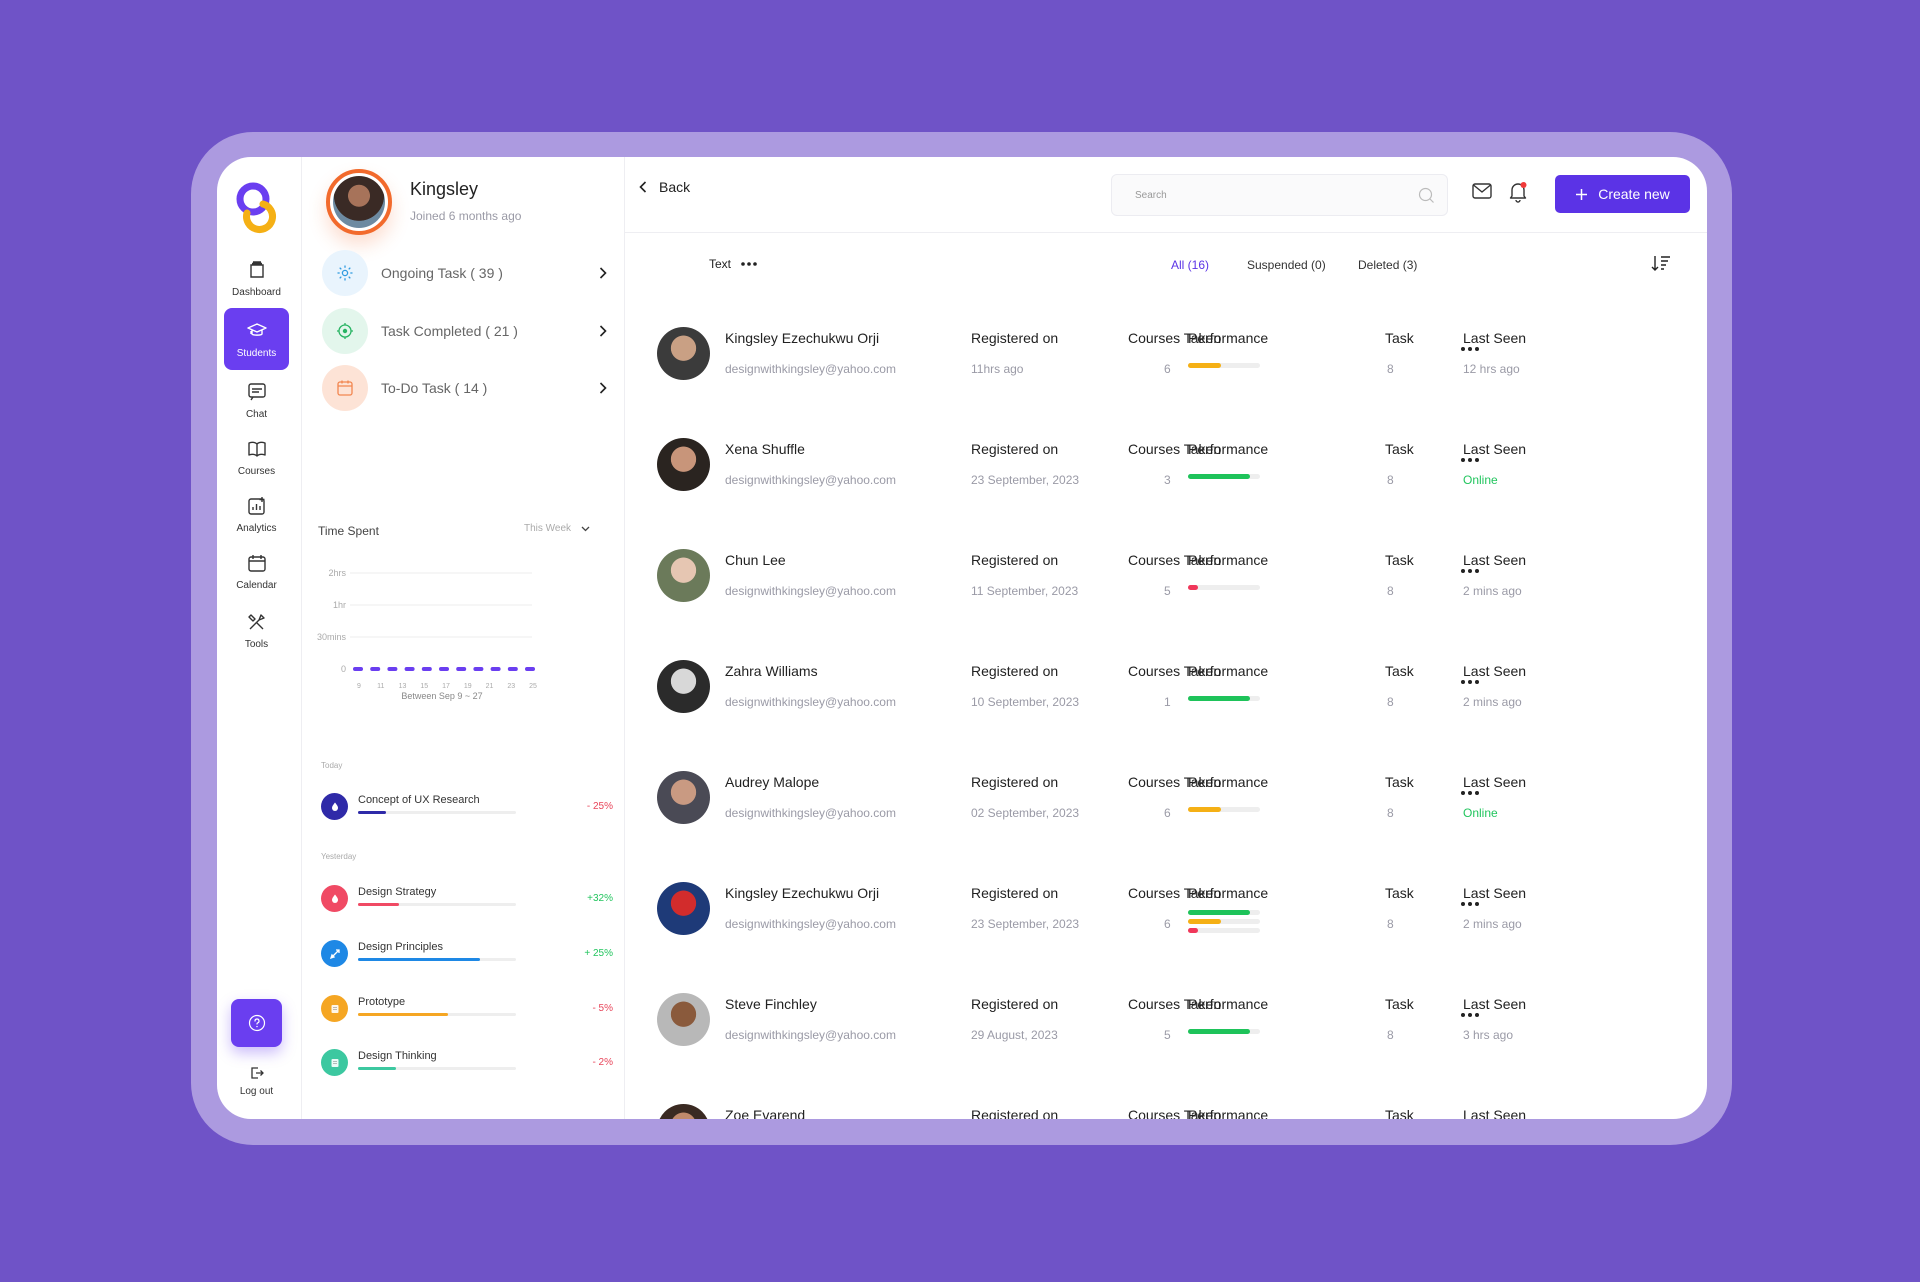  I want to click on task-label: Ongoing Task ( 39 ), so click(442, 273).